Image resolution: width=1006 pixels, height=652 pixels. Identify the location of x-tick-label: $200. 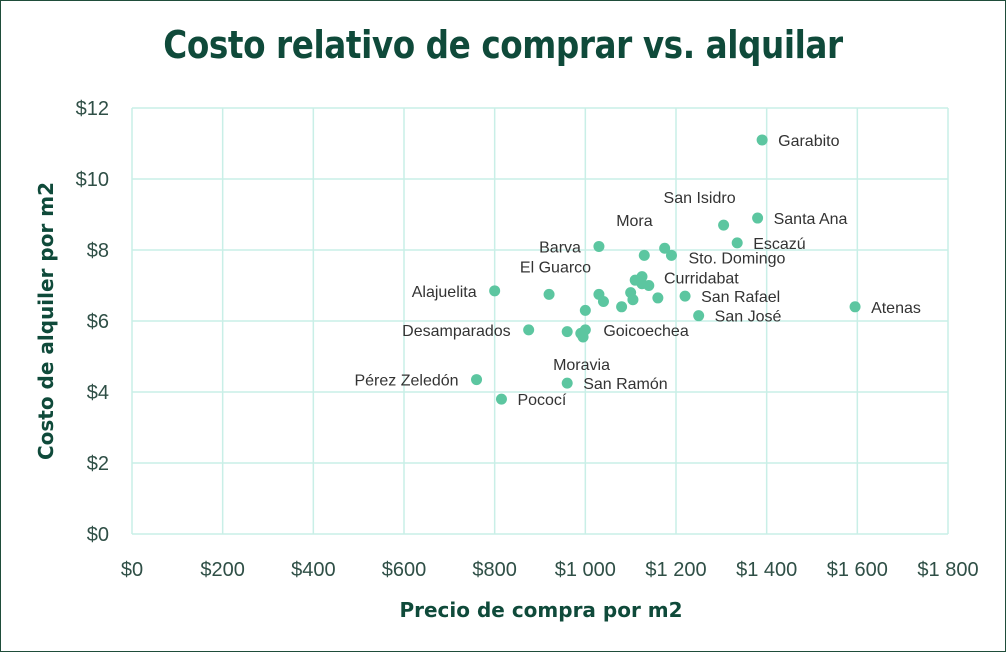
(222, 570).